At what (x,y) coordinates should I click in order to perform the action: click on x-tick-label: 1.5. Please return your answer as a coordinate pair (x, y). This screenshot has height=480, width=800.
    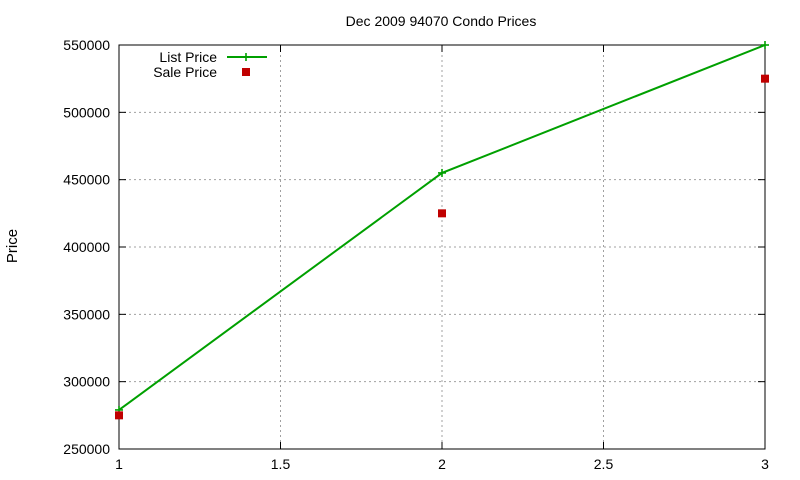
    Looking at the image, I should click on (281, 464).